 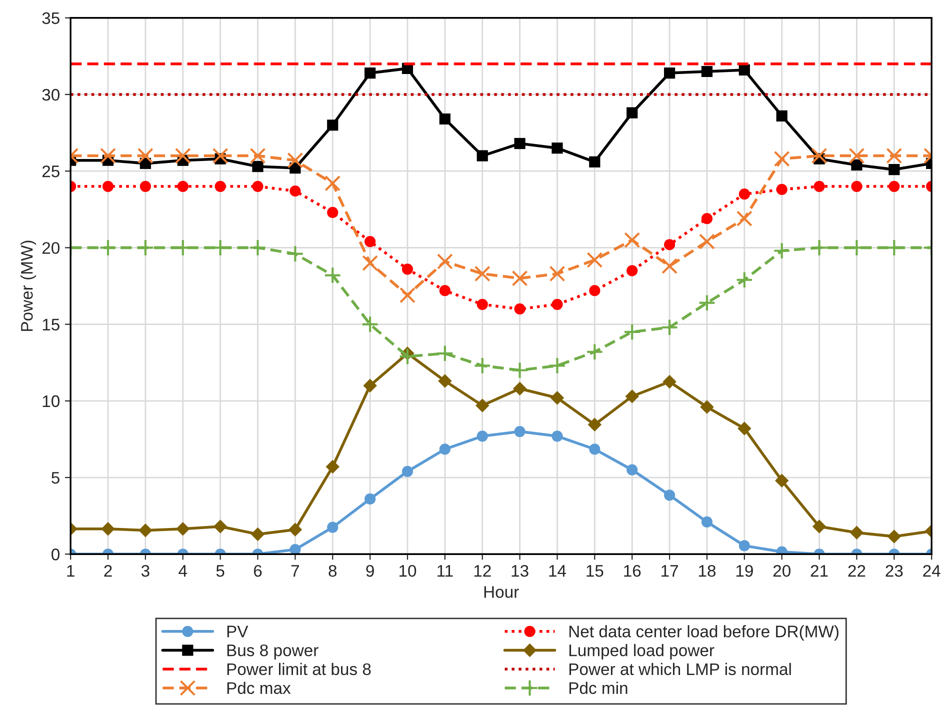 What do you see at coordinates (145, 570) in the screenshot?
I see `x-tick-label: 3` at bounding box center [145, 570].